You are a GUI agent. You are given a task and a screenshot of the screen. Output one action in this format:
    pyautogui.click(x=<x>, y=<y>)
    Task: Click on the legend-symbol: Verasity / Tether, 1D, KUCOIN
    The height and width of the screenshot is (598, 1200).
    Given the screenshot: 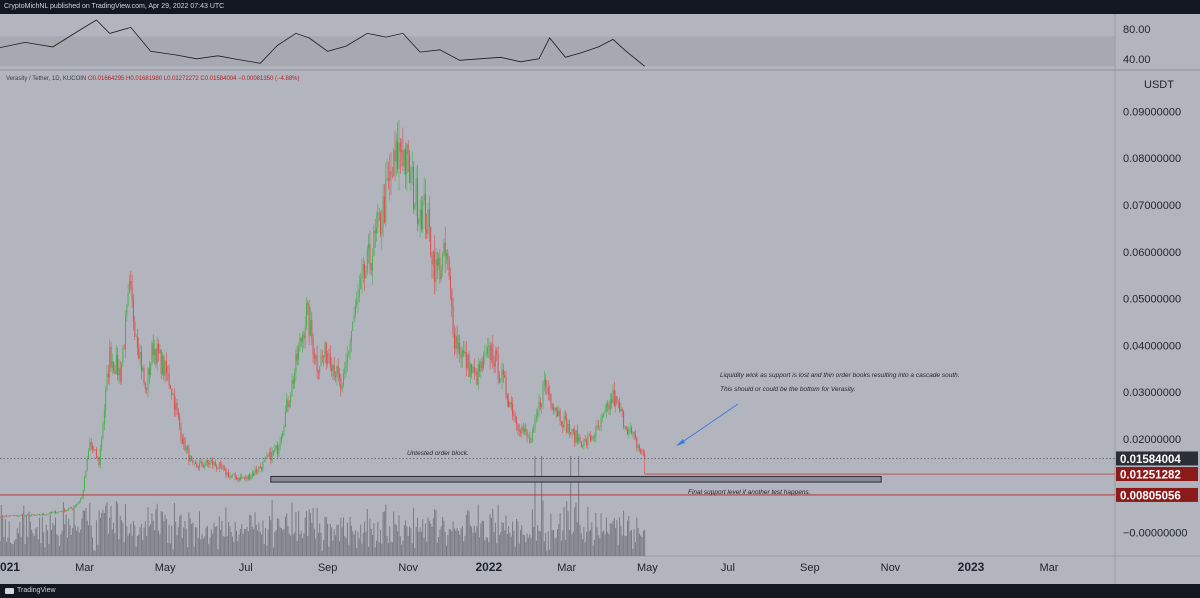 What is the action you would take?
    pyautogui.click(x=46, y=79)
    